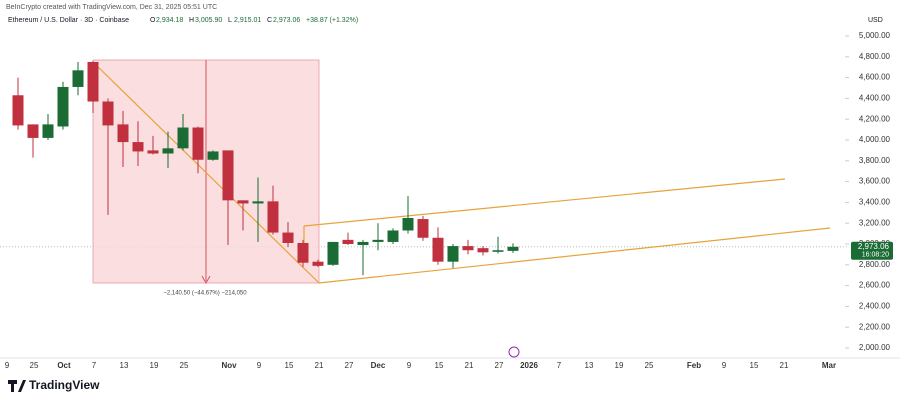  I want to click on y-tick-label: 4,800.00, so click(875, 56).